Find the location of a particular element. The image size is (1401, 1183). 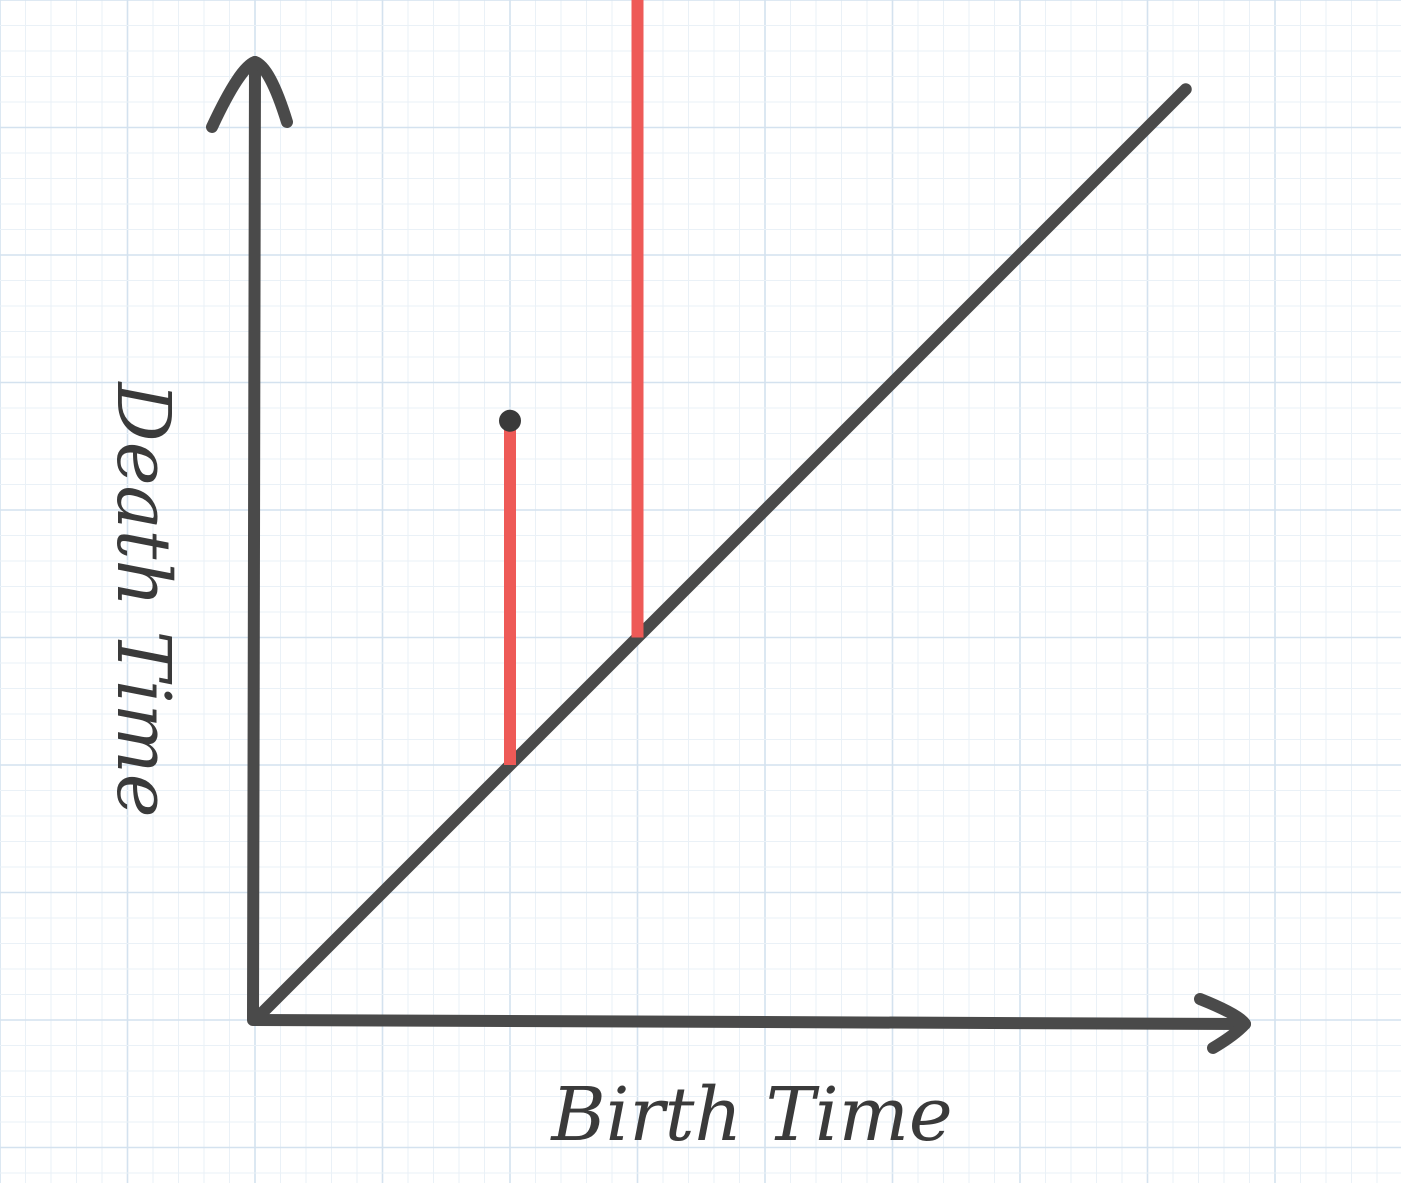

y-axis-line is located at coordinates (254, 541).